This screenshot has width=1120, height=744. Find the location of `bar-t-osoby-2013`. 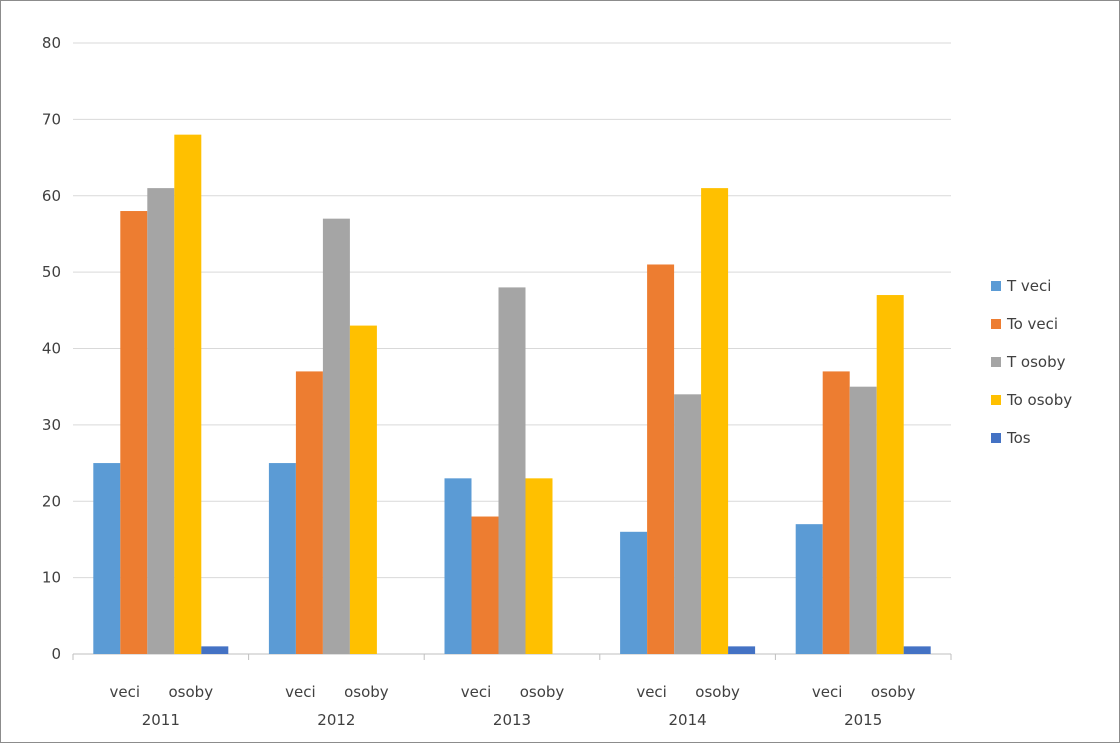

bar-t-osoby-2013 is located at coordinates (512, 470).